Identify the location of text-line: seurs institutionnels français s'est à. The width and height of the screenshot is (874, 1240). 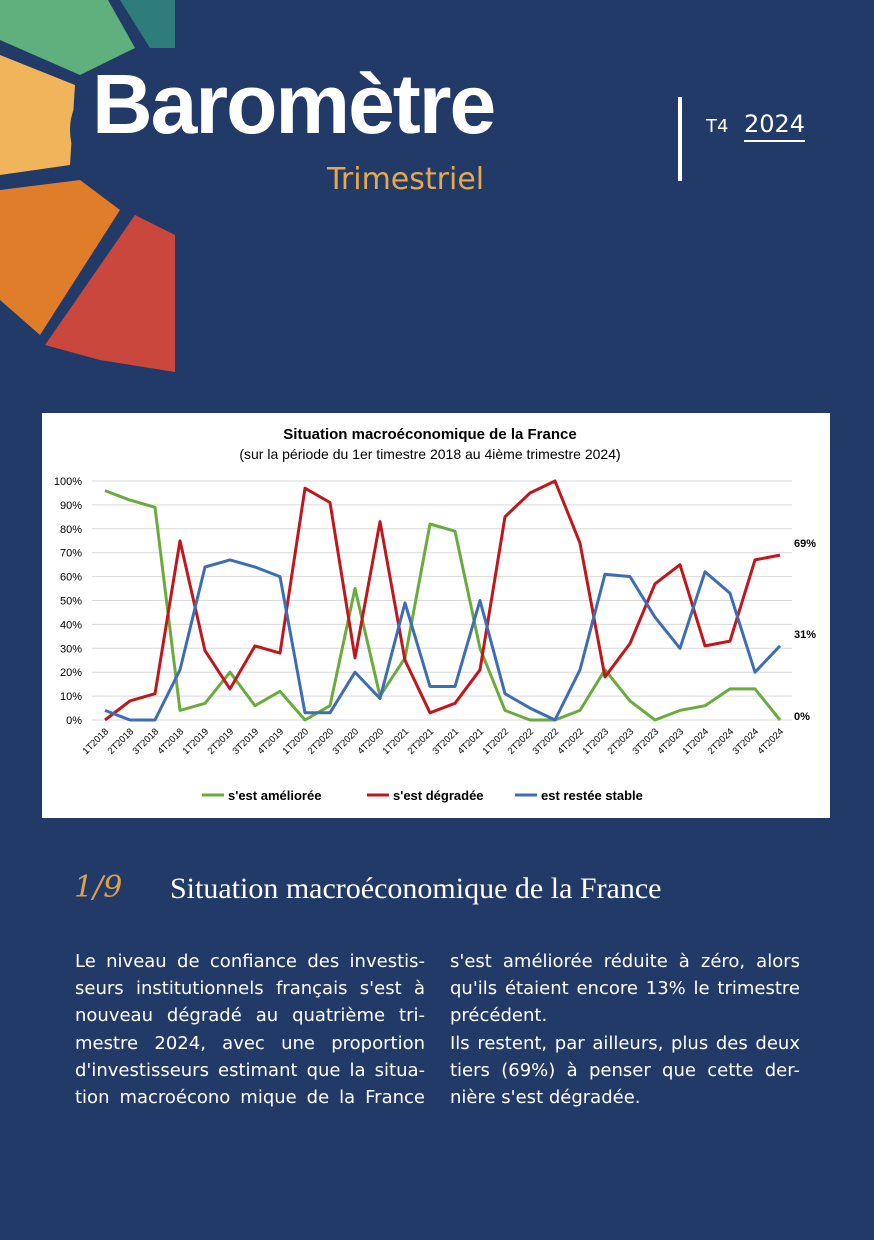
(250, 989).